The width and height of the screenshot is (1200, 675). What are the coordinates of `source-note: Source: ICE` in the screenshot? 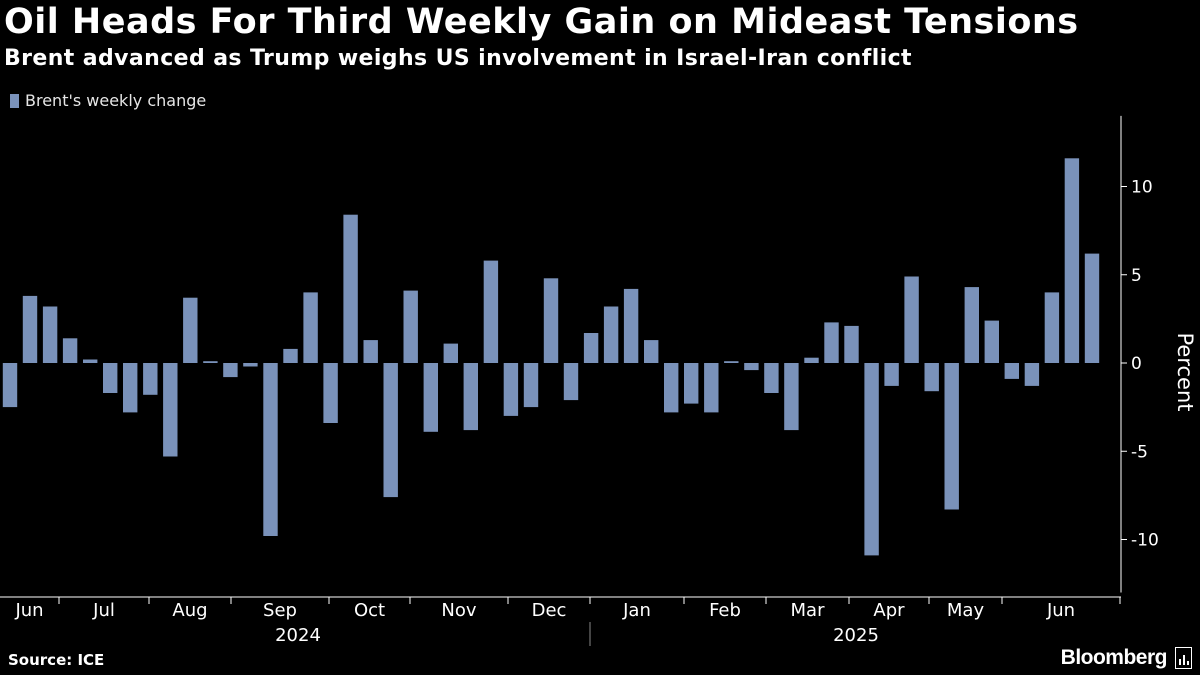 It's located at (56, 660).